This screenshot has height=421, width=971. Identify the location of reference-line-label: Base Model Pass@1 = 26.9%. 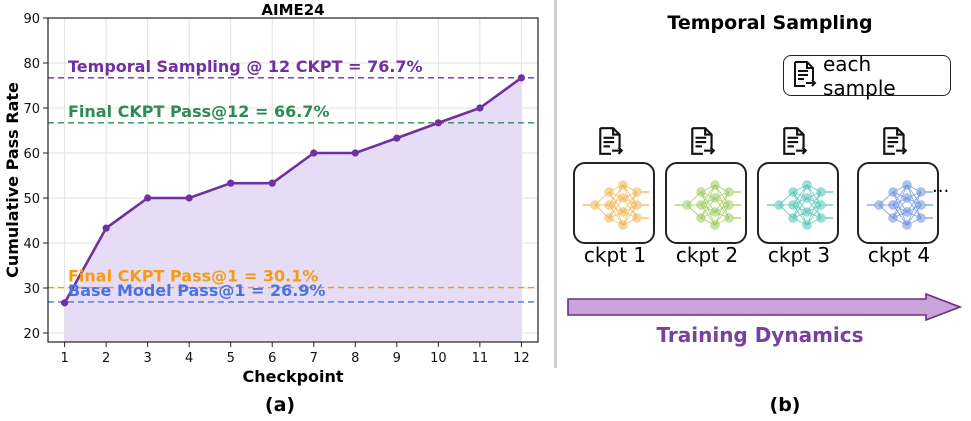
(197, 290).